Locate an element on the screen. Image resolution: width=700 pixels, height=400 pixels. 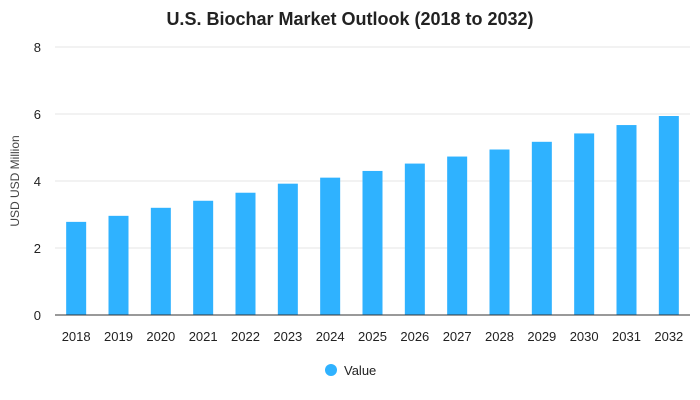
y-tick-label: 8 is located at coordinates (37, 47).